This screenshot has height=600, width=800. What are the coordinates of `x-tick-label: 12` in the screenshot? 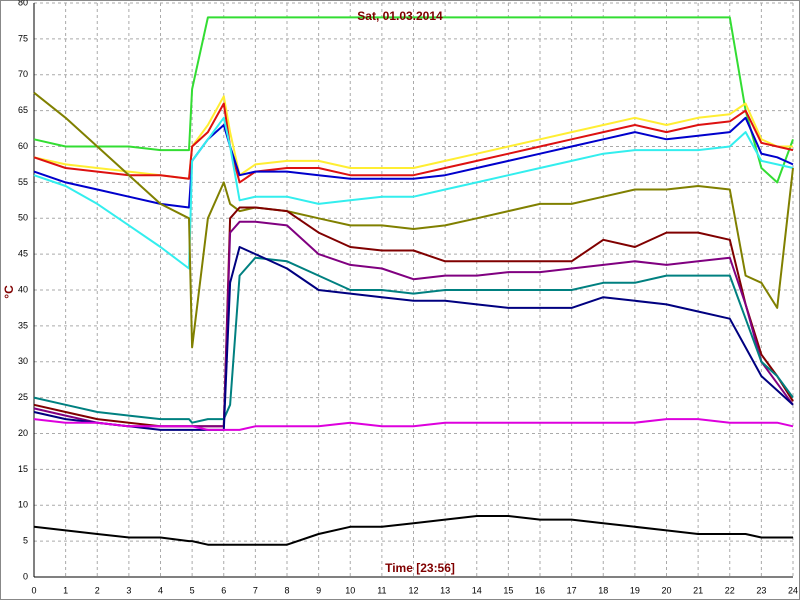 It's located at (413, 590).